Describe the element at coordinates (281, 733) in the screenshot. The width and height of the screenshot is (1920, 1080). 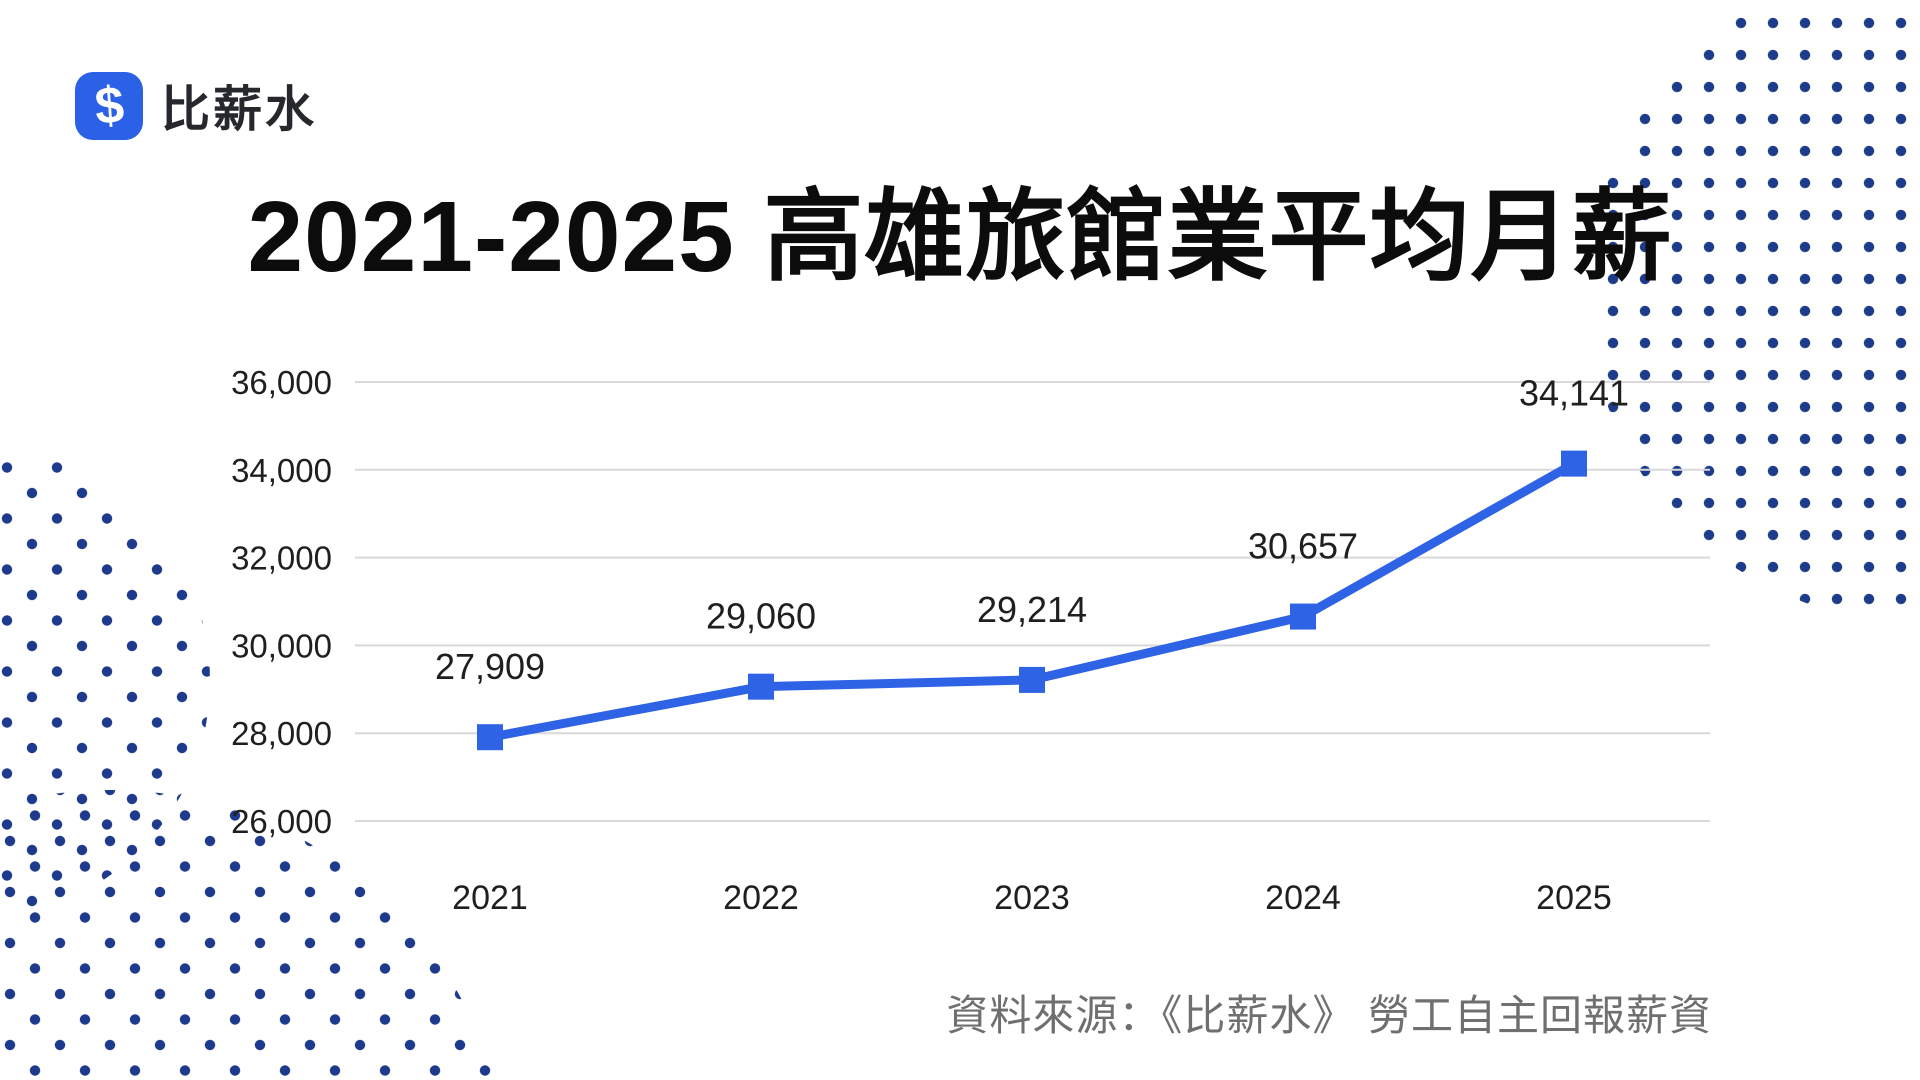
I see `y-axis-tick-label: 28,000` at that location.